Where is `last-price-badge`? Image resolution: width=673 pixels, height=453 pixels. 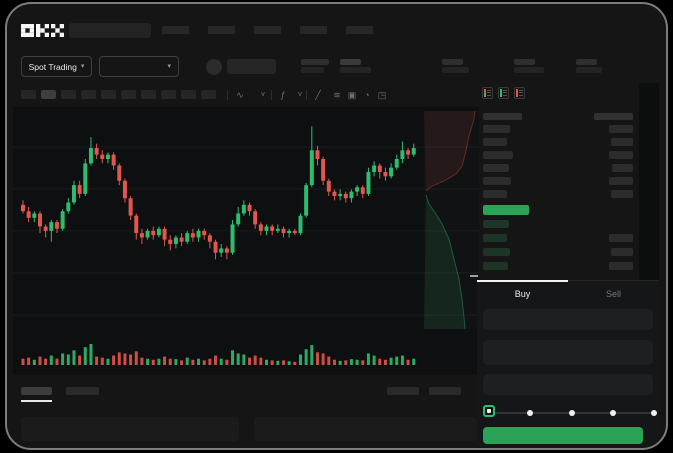 last-price-badge is located at coordinates (506, 210).